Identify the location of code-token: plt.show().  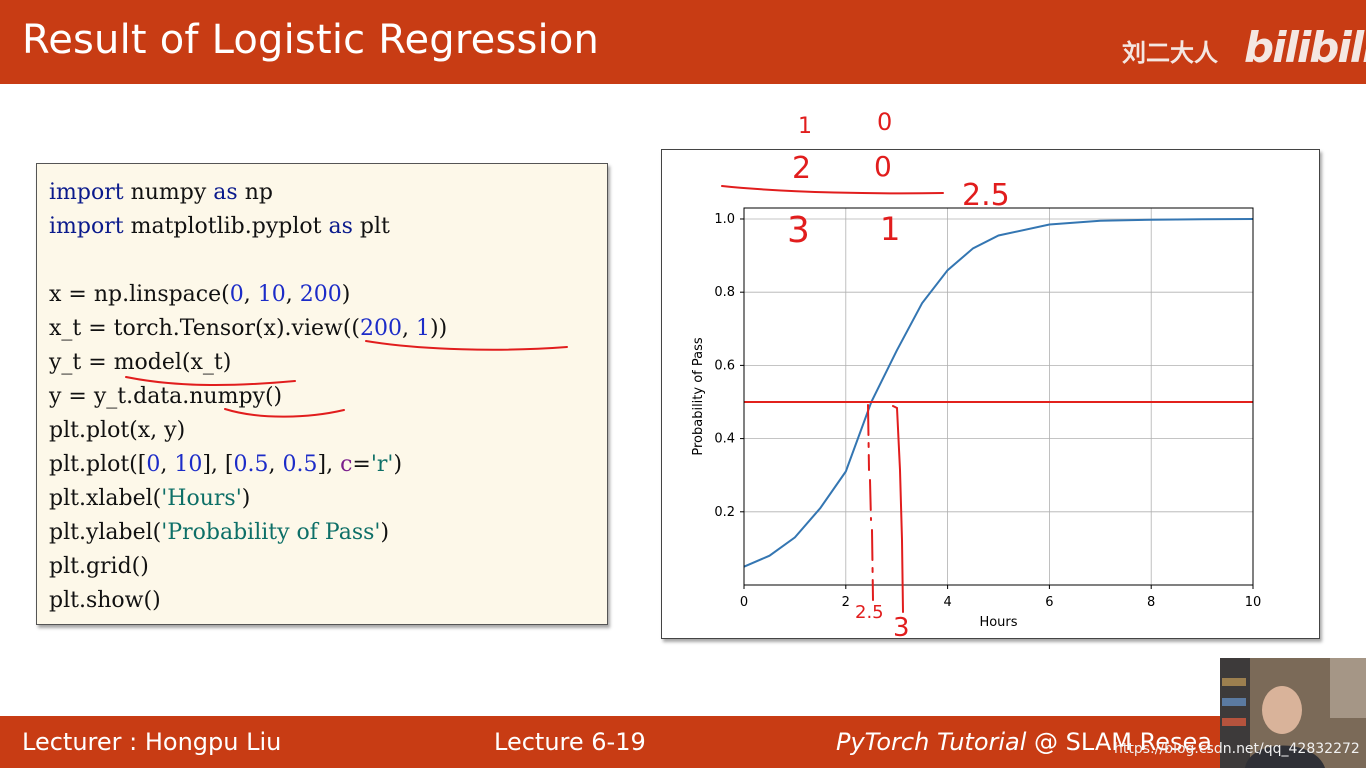
(105, 600).